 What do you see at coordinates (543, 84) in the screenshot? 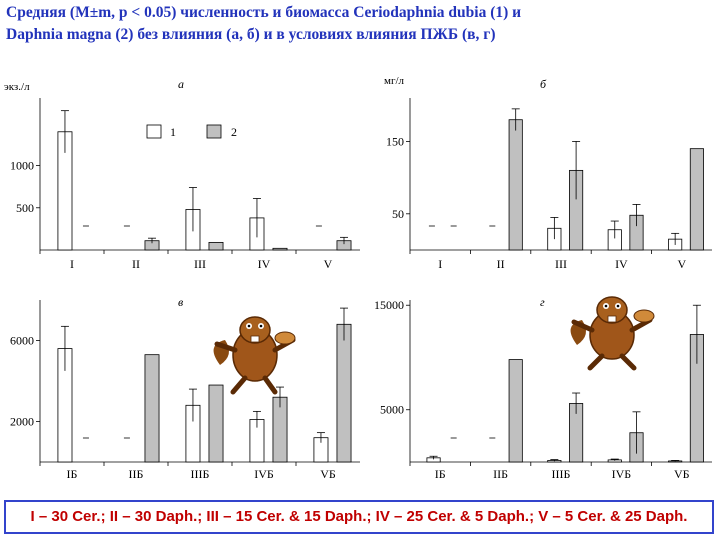
I see `panel-letter: б` at bounding box center [543, 84].